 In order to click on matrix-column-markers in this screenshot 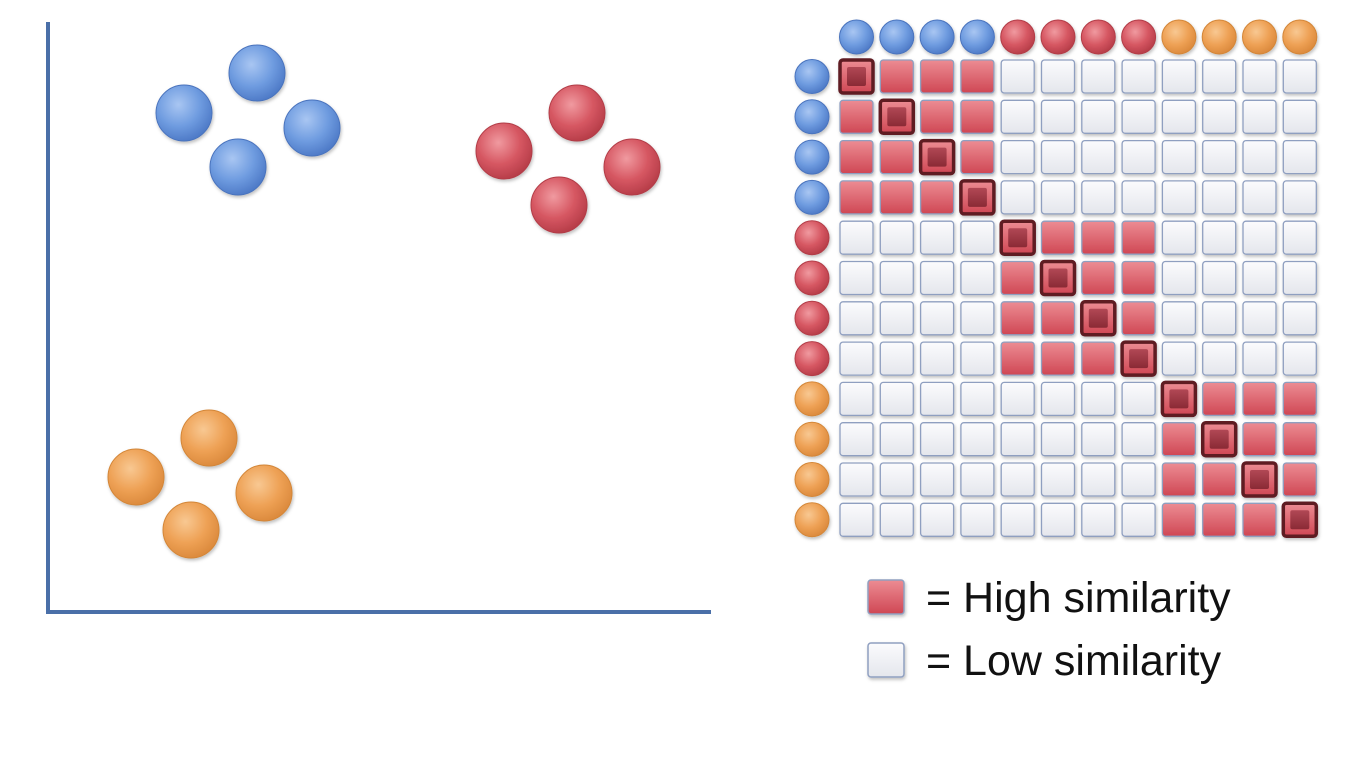, I will do `click(1078, 37)`.